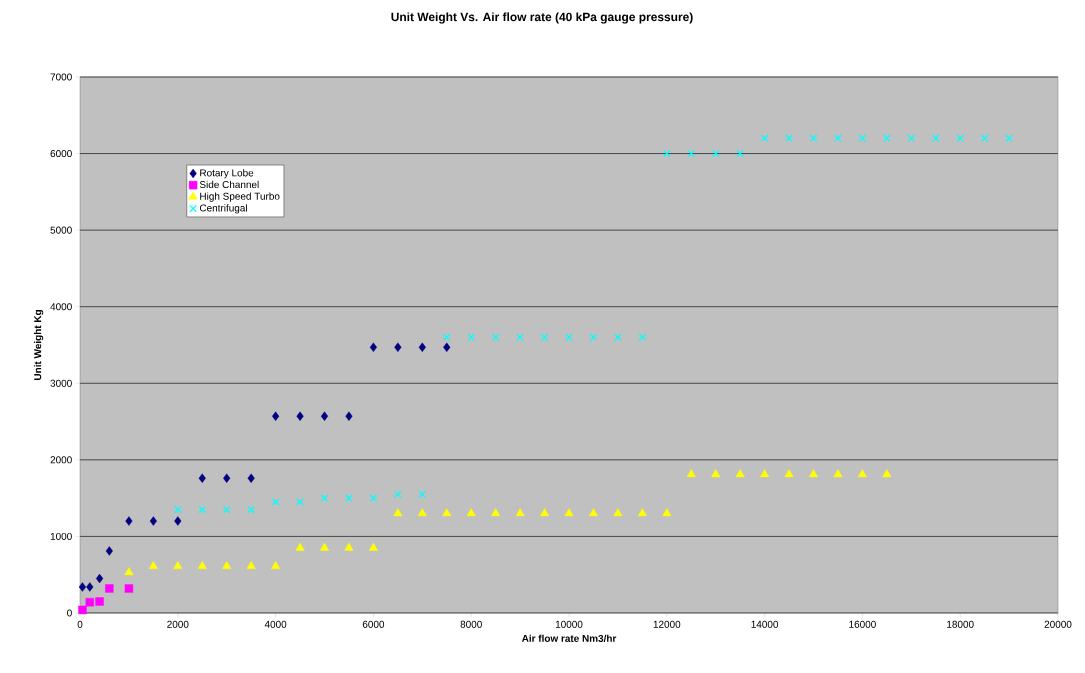 The height and width of the screenshot is (673, 1085). I want to click on y-tick-label: 6000, so click(61, 154).